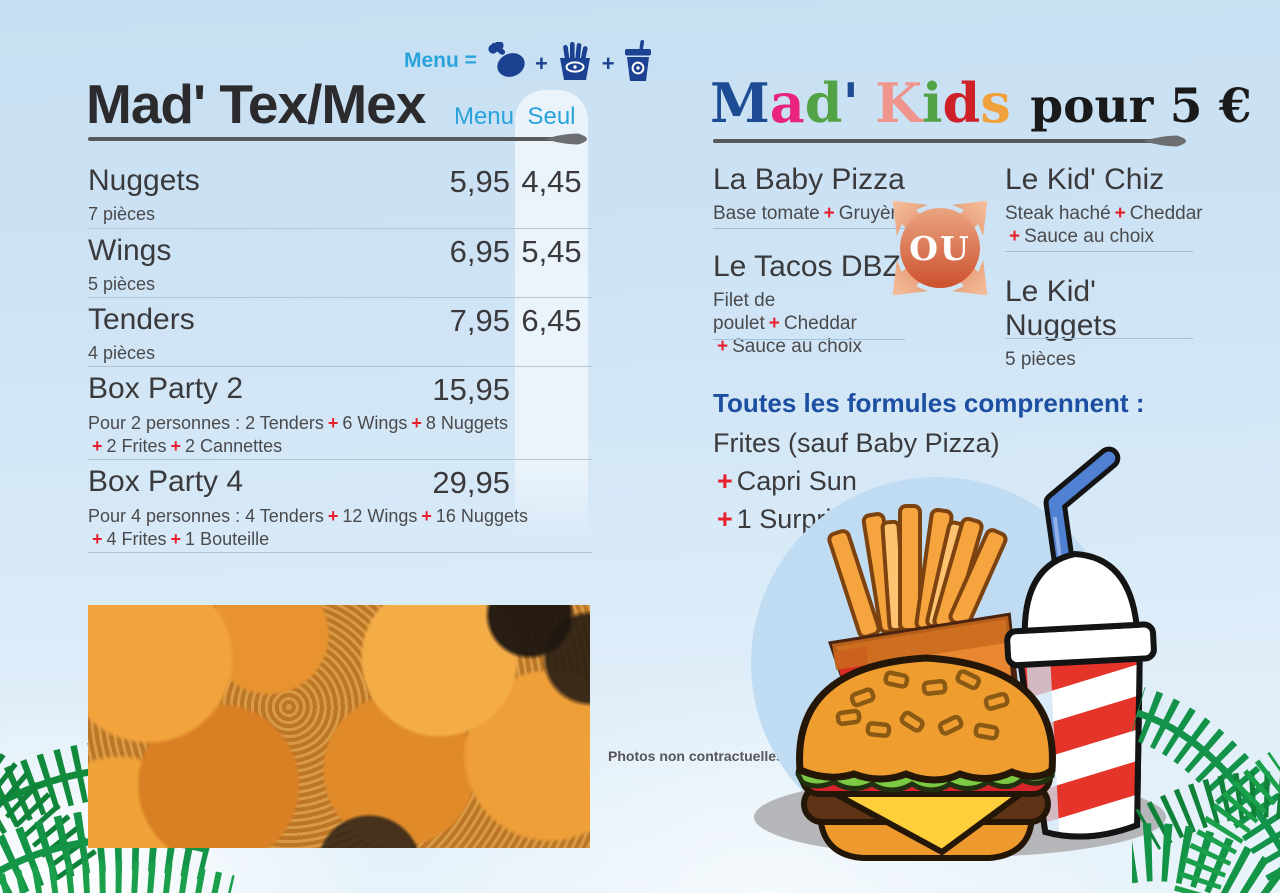 This screenshot has height=893, width=1280. I want to click on formule-line: Frites (sauf Baby Pizza), so click(856, 443).